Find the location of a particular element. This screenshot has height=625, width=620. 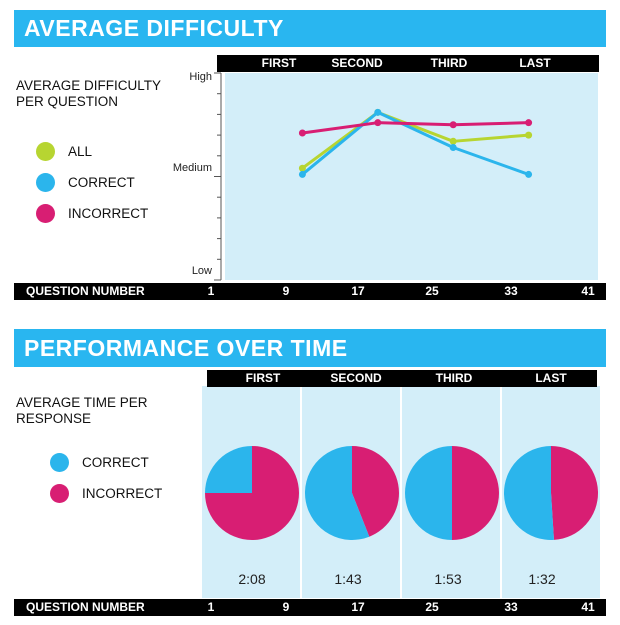

legend-swatch-all is located at coordinates (45, 151).